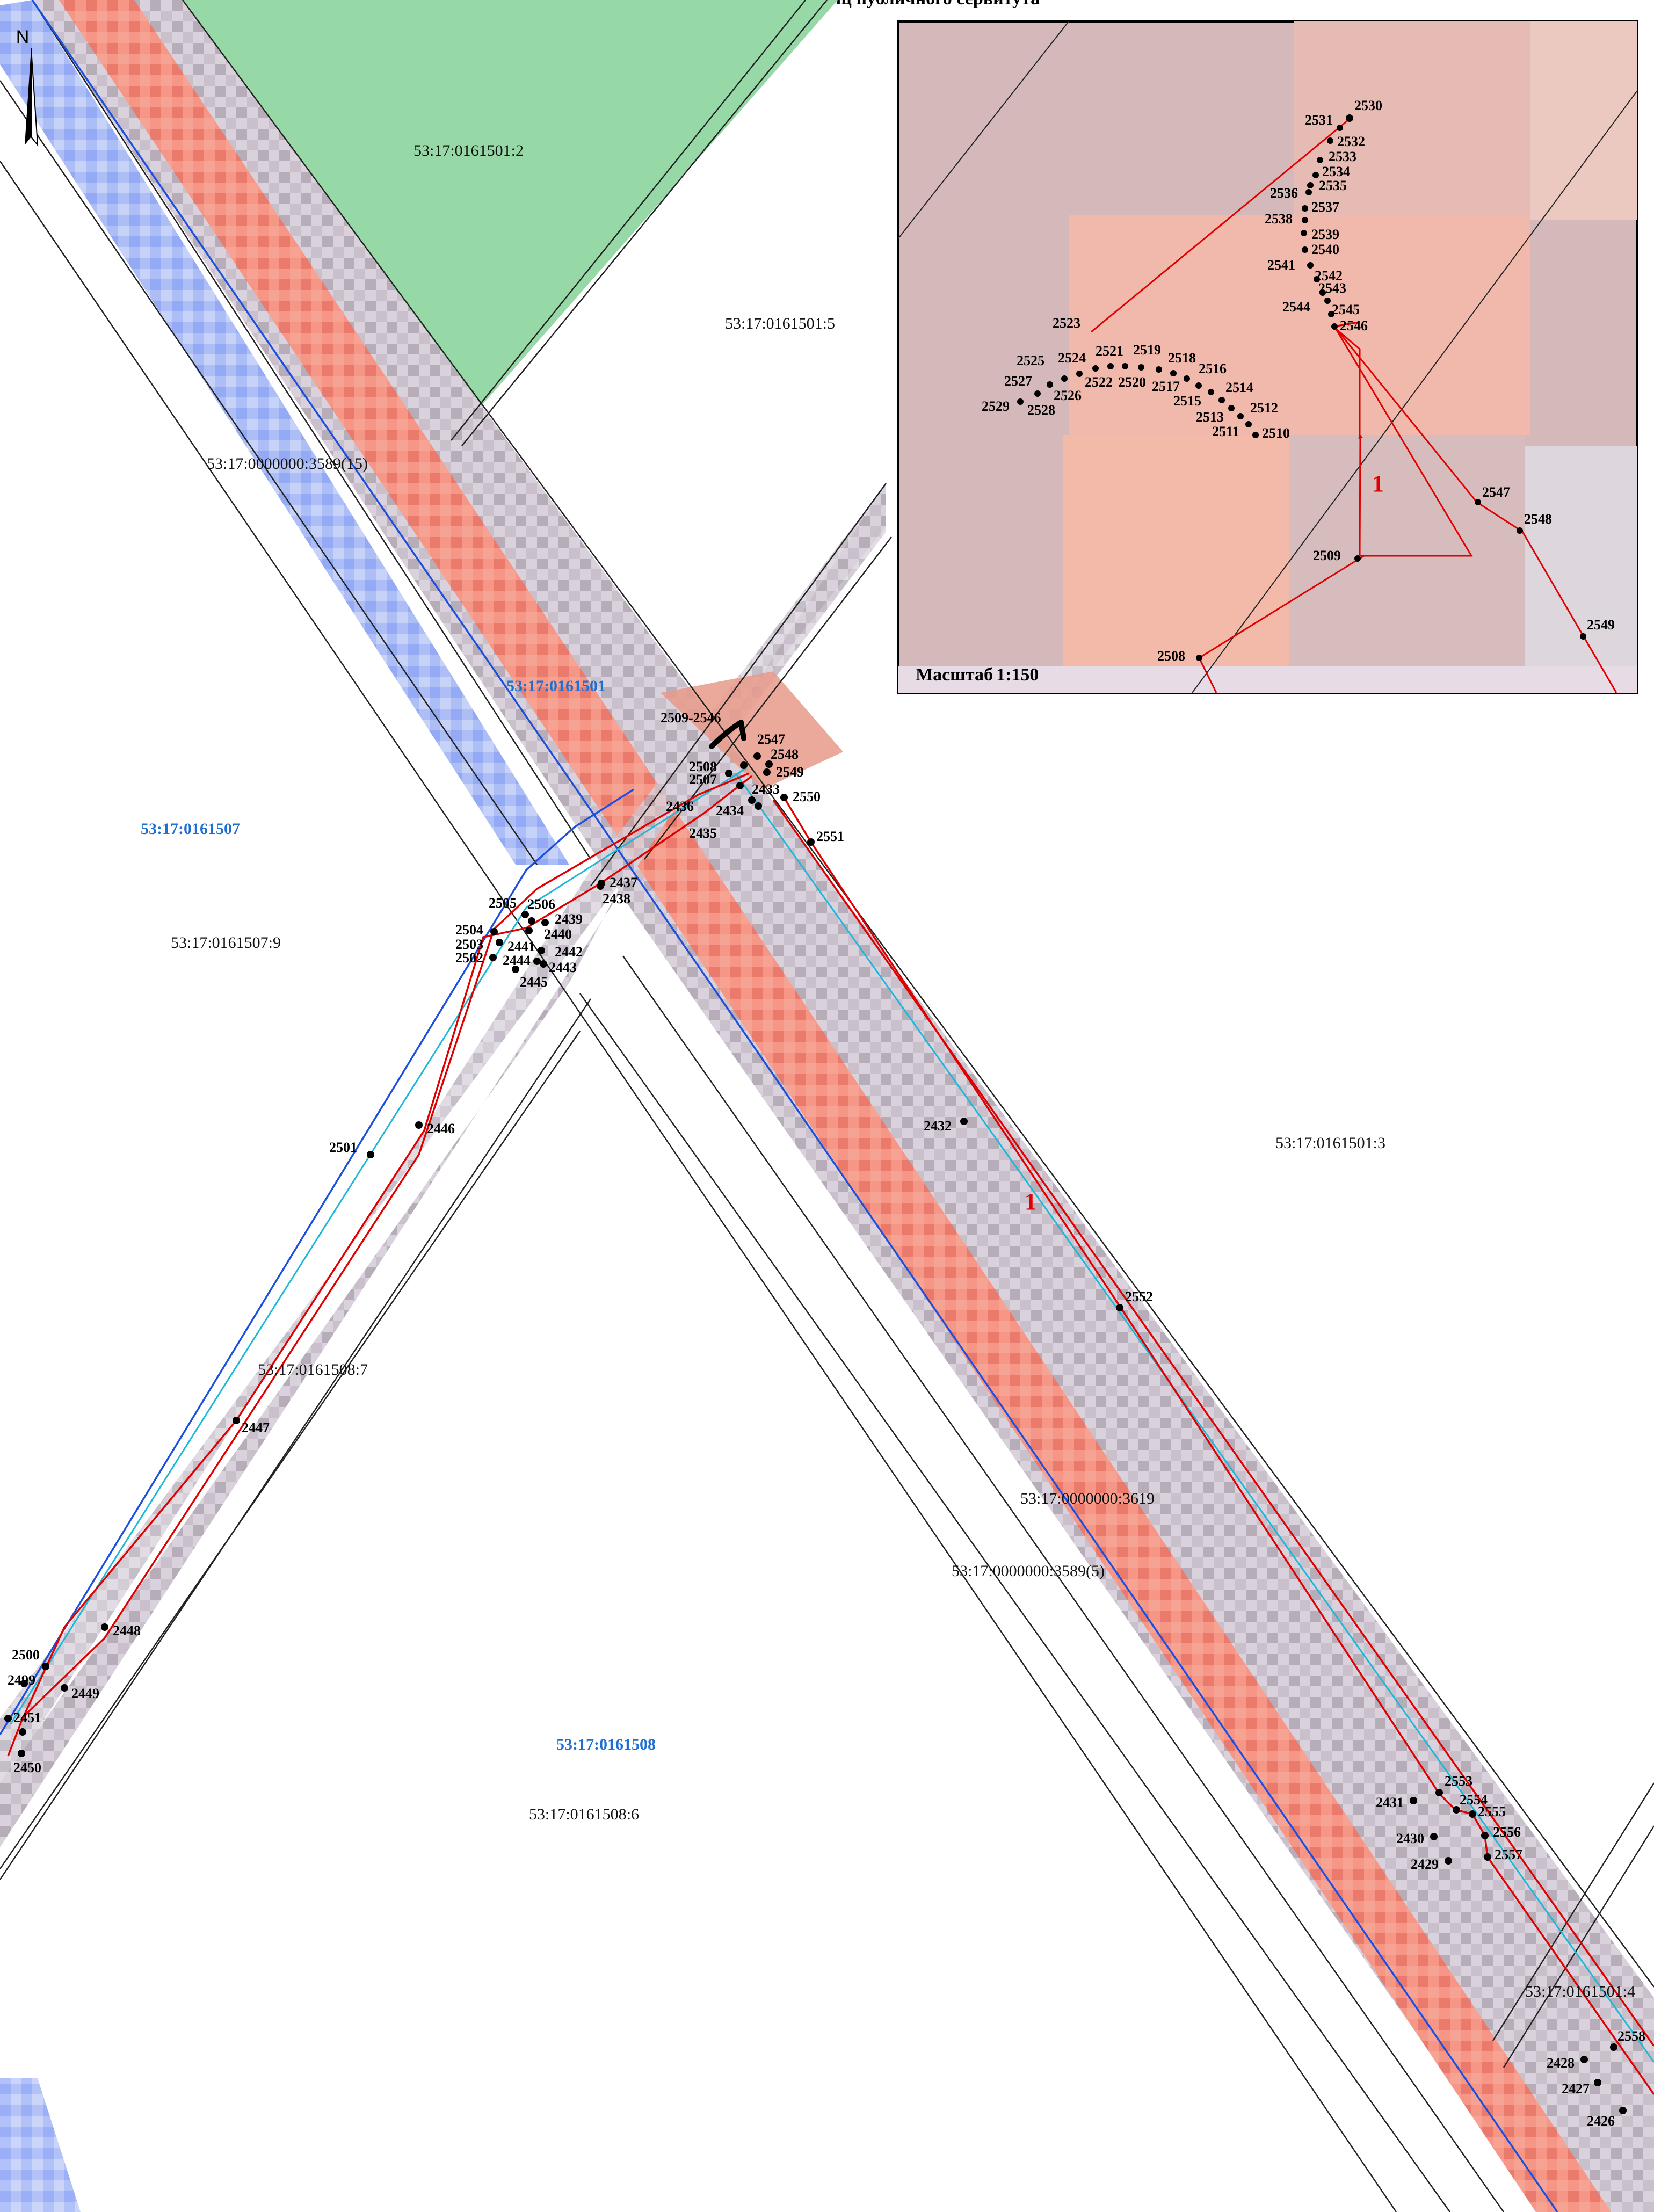 This screenshot has width=1654, height=2212. What do you see at coordinates (1041, 410) in the screenshot?
I see `inset-point-label: 2528` at bounding box center [1041, 410].